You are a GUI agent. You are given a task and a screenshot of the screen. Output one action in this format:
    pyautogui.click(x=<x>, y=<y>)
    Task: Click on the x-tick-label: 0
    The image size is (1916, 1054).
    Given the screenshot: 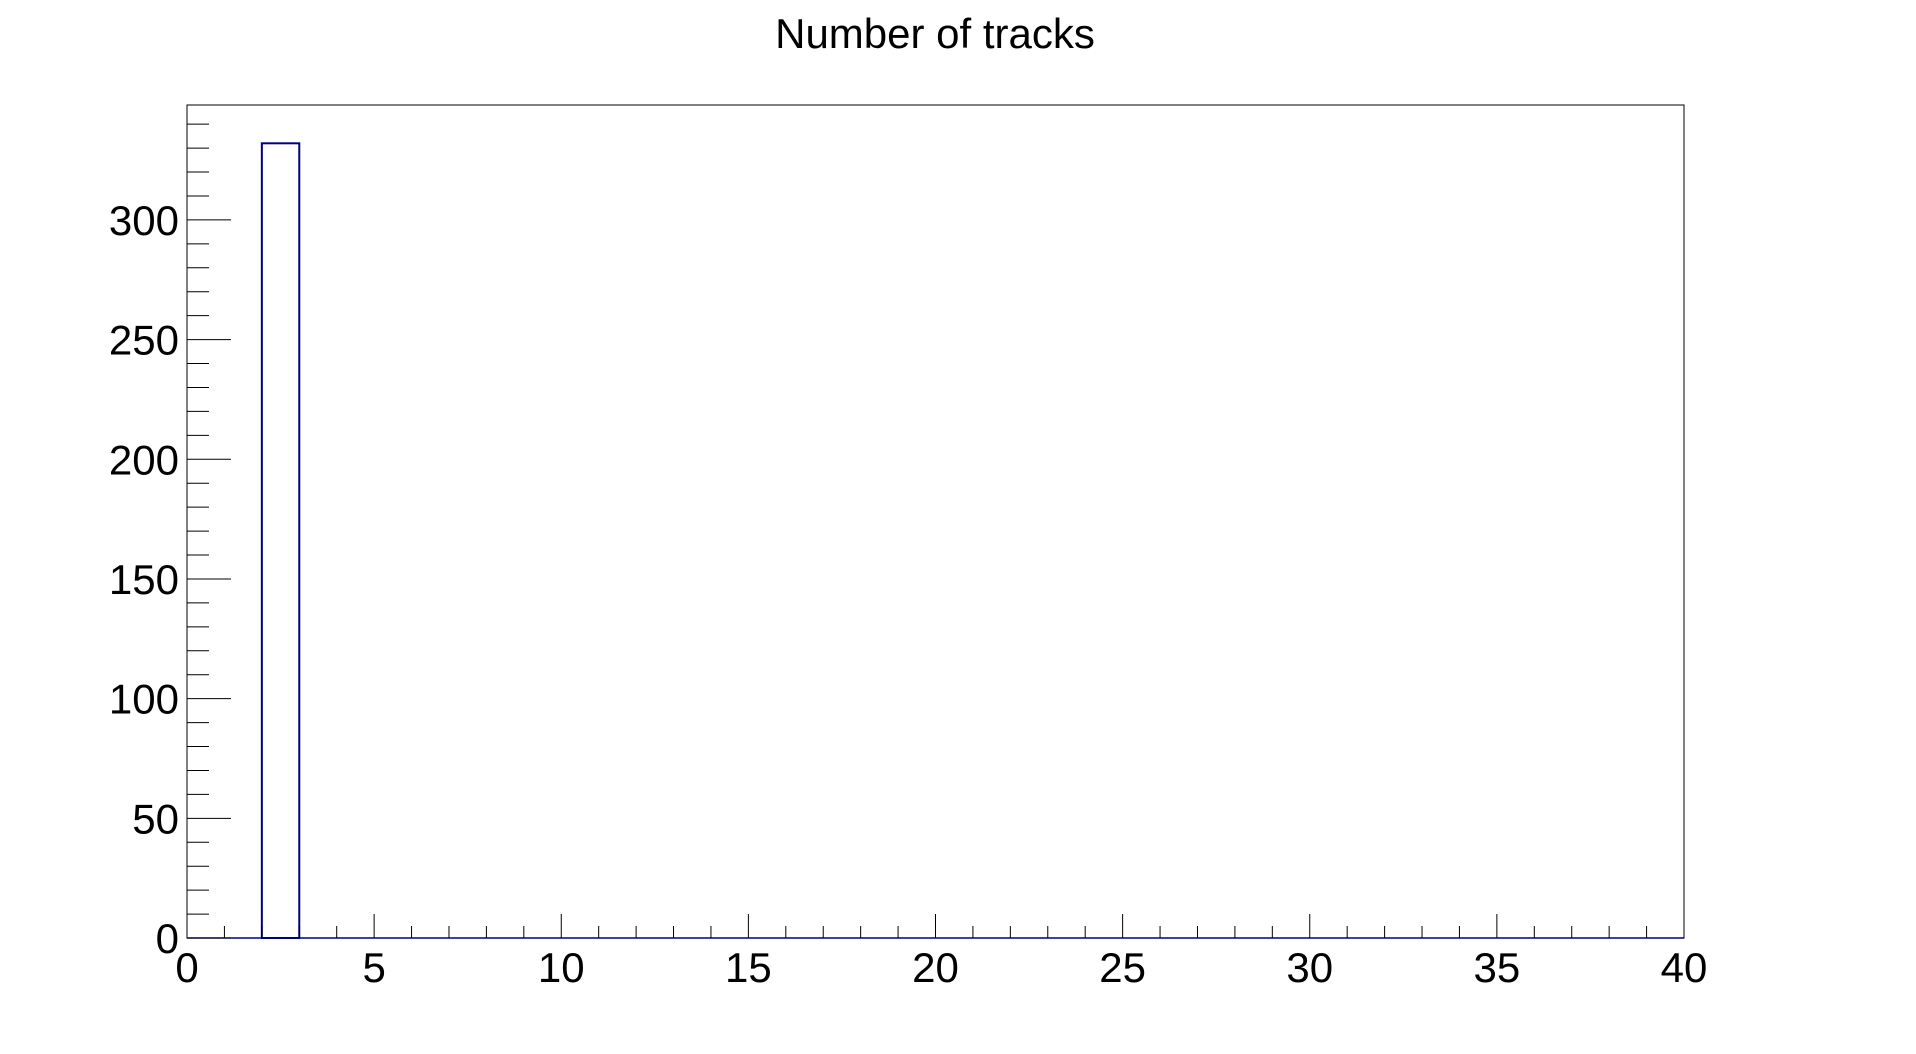 What is the action you would take?
    pyautogui.click(x=186, y=967)
    